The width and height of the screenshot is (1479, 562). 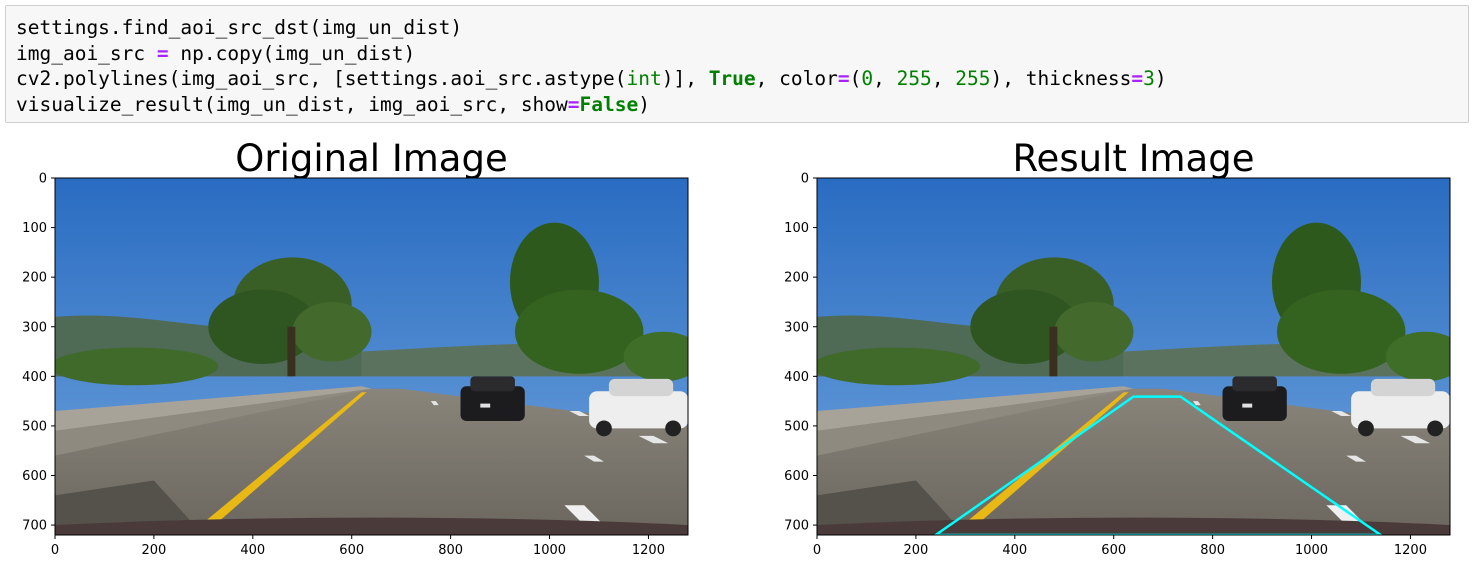 I want to click on plot-title-original: Original Image, so click(x=371, y=158).